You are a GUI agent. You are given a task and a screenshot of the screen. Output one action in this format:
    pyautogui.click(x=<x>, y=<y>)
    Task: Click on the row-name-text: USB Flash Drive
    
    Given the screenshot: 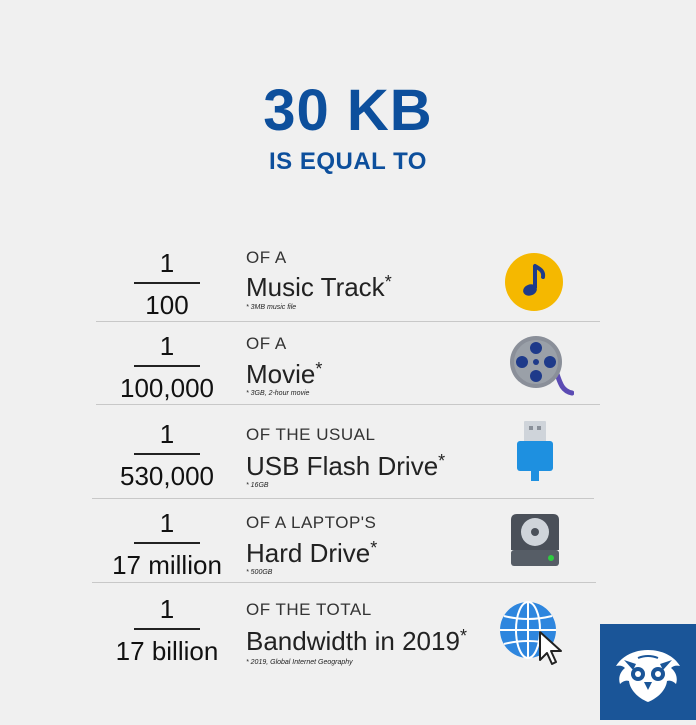 What is the action you would take?
    pyautogui.click(x=342, y=466)
    